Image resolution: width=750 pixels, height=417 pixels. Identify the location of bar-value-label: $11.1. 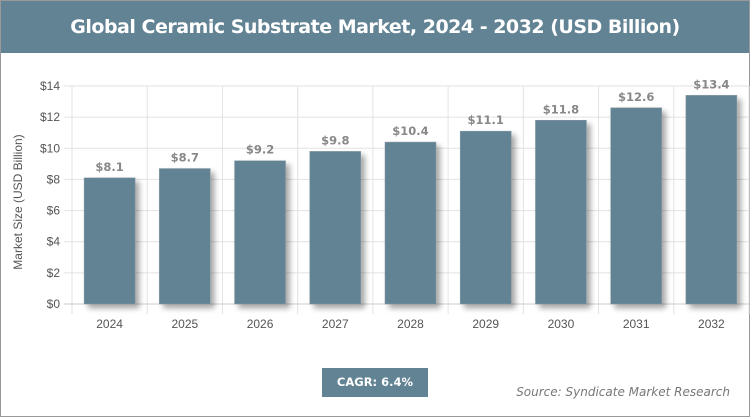
(486, 120).